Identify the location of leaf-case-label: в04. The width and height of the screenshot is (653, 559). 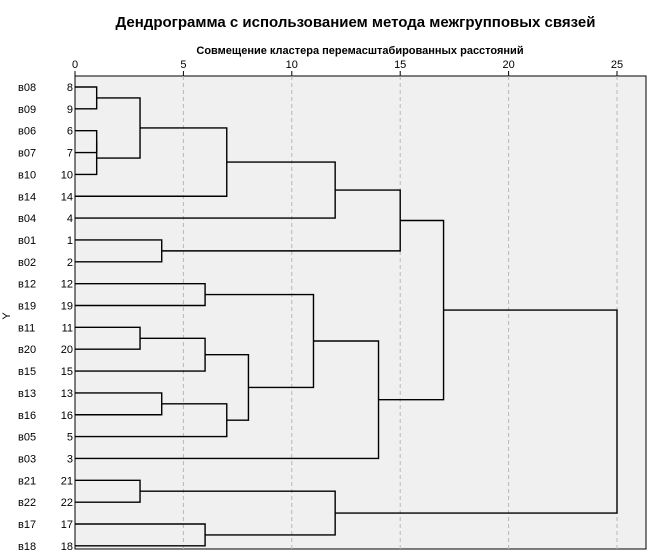
(27, 219).